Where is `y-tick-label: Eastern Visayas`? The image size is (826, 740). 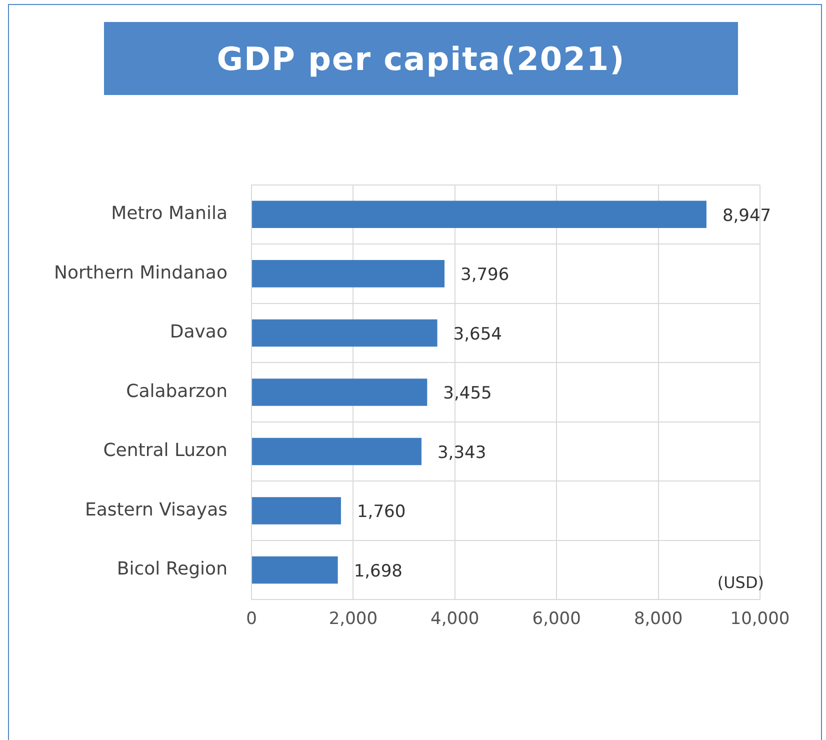
y-tick-label: Eastern Visayas is located at coordinates (156, 509).